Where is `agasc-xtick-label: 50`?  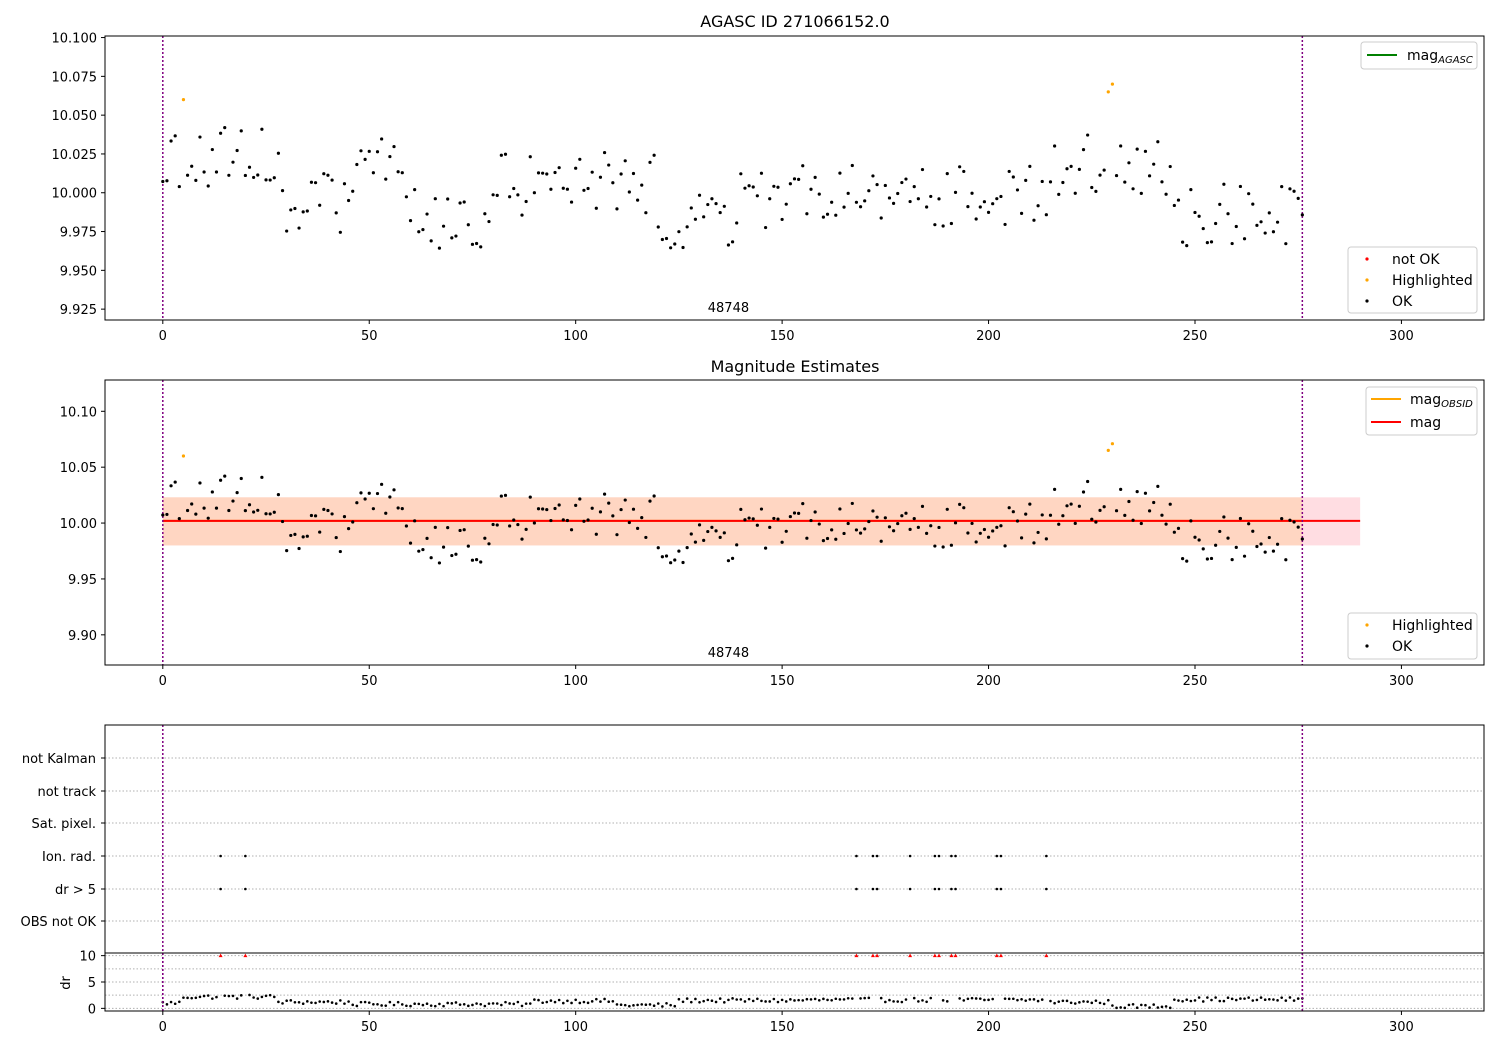 agasc-xtick-label: 50 is located at coordinates (369, 336).